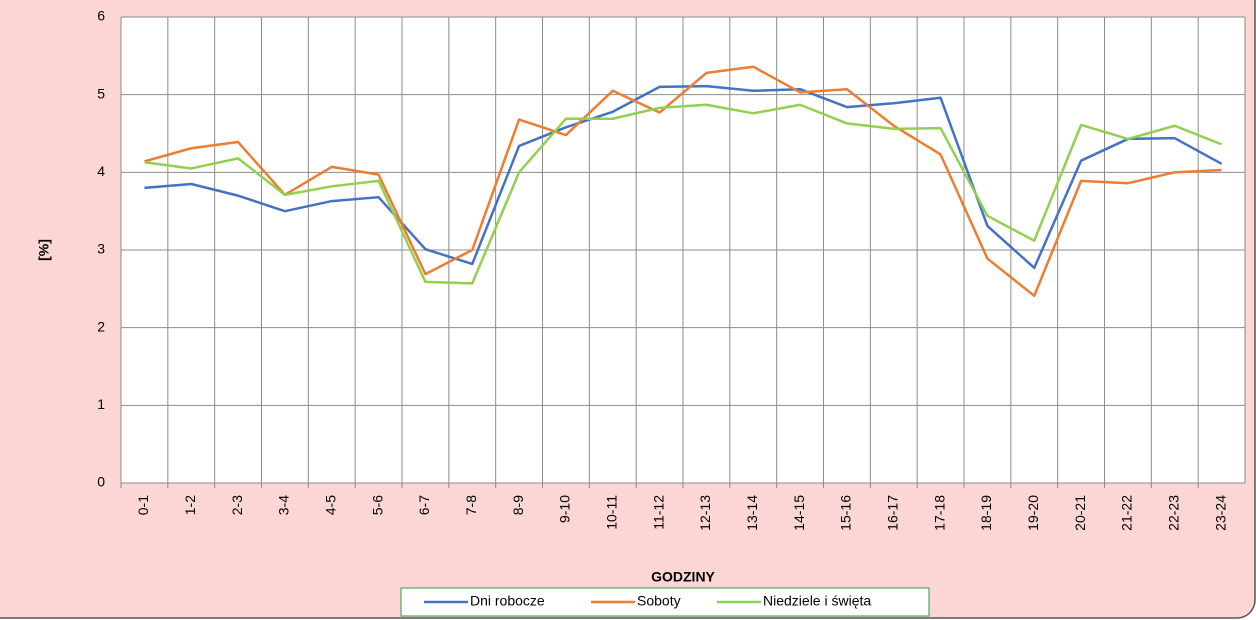  Describe the element at coordinates (817, 601) in the screenshot. I see `legend-label: Niedziele i święta` at that location.